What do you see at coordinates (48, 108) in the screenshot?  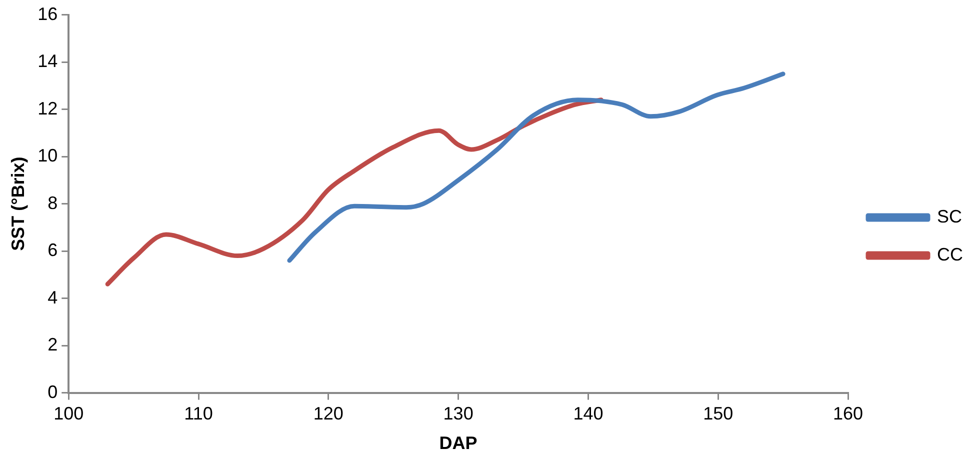 I see `y-tick-label: 12` at bounding box center [48, 108].